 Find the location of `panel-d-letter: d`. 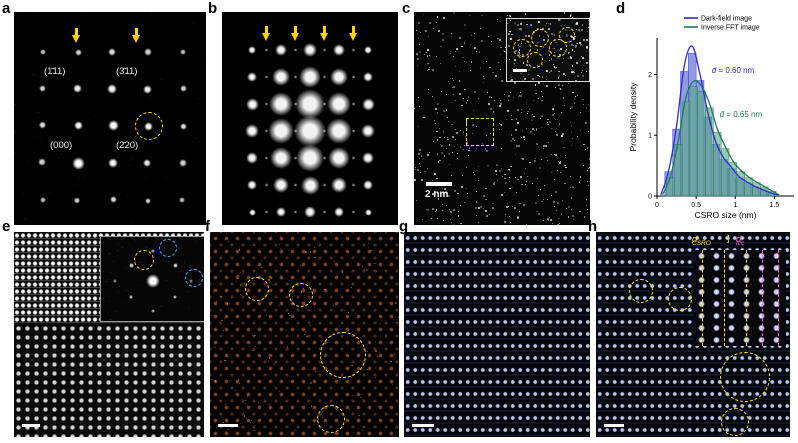

panel-d-letter: d is located at coordinates (621, 8).